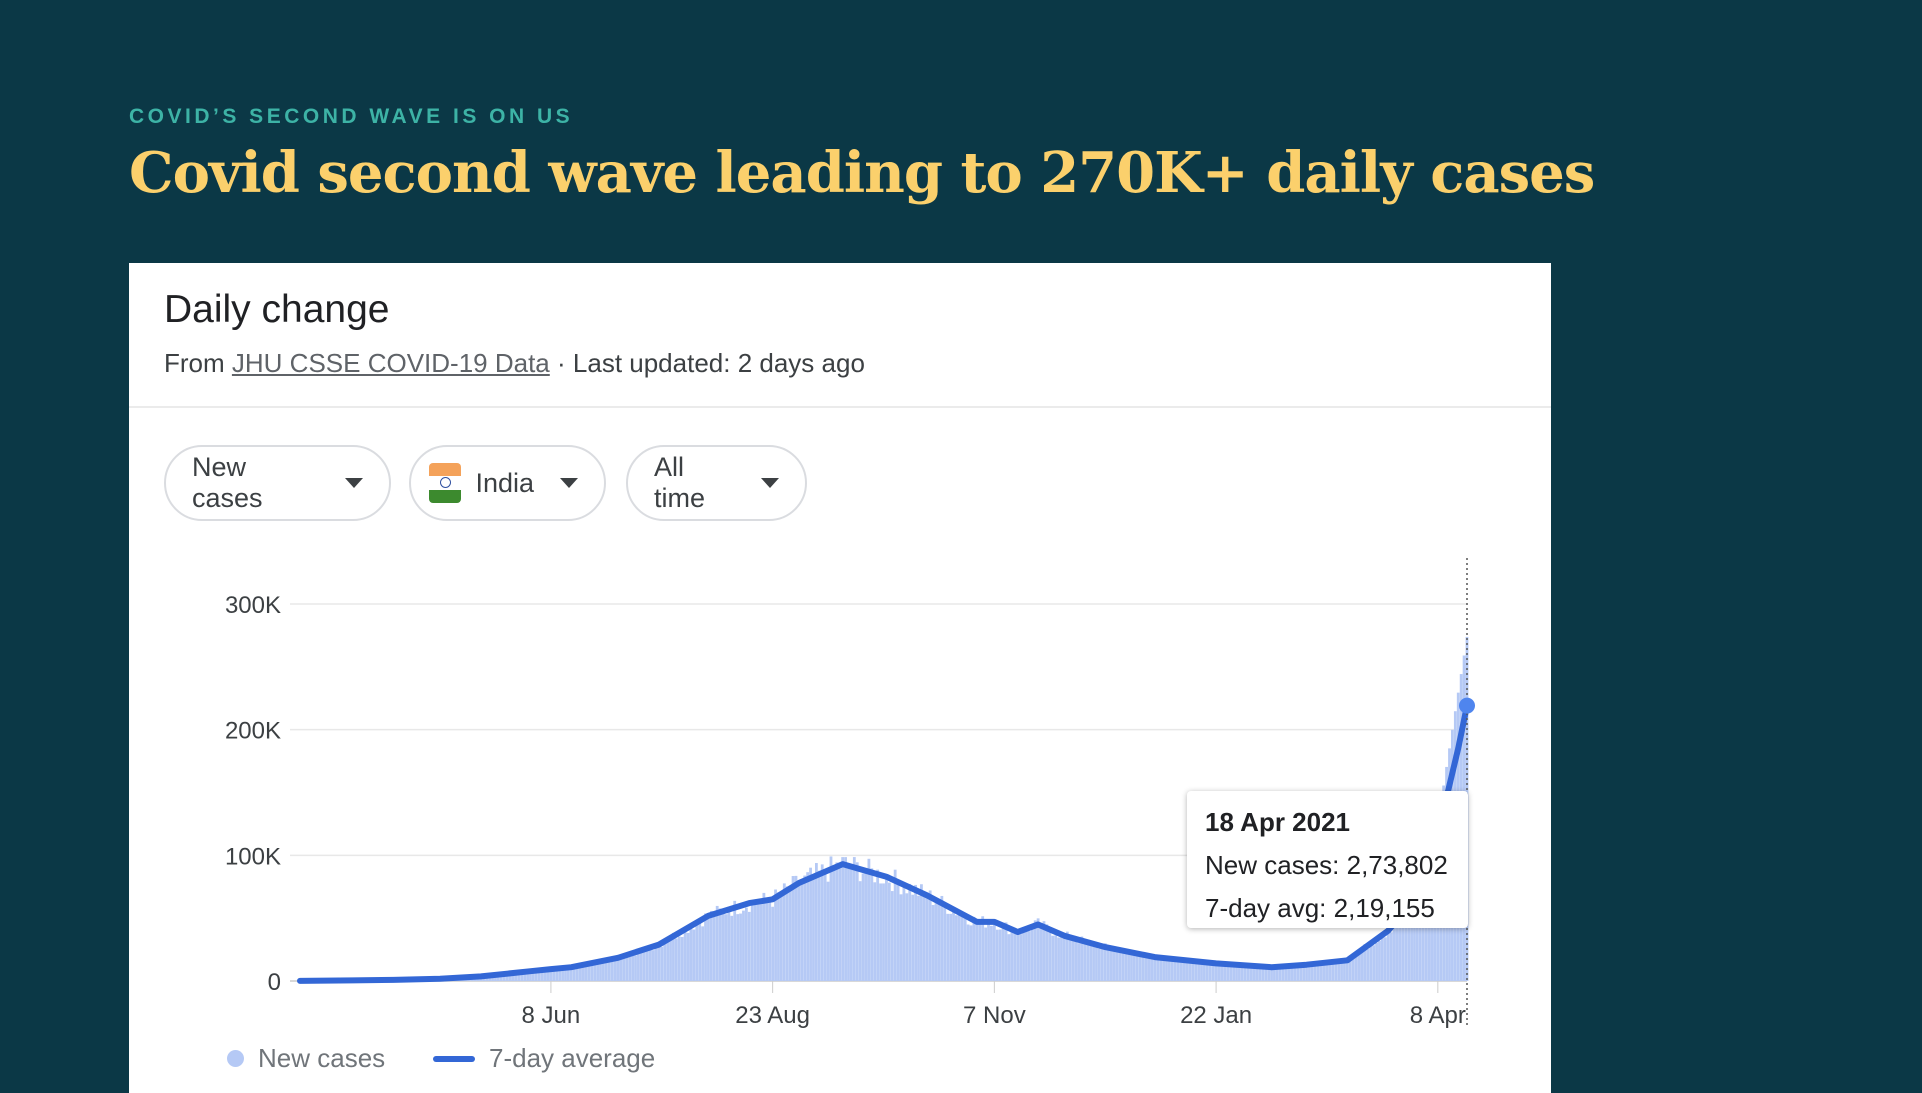 The height and width of the screenshot is (1093, 1922). What do you see at coordinates (253, 856) in the screenshot?
I see `y-tick-label: 100K` at bounding box center [253, 856].